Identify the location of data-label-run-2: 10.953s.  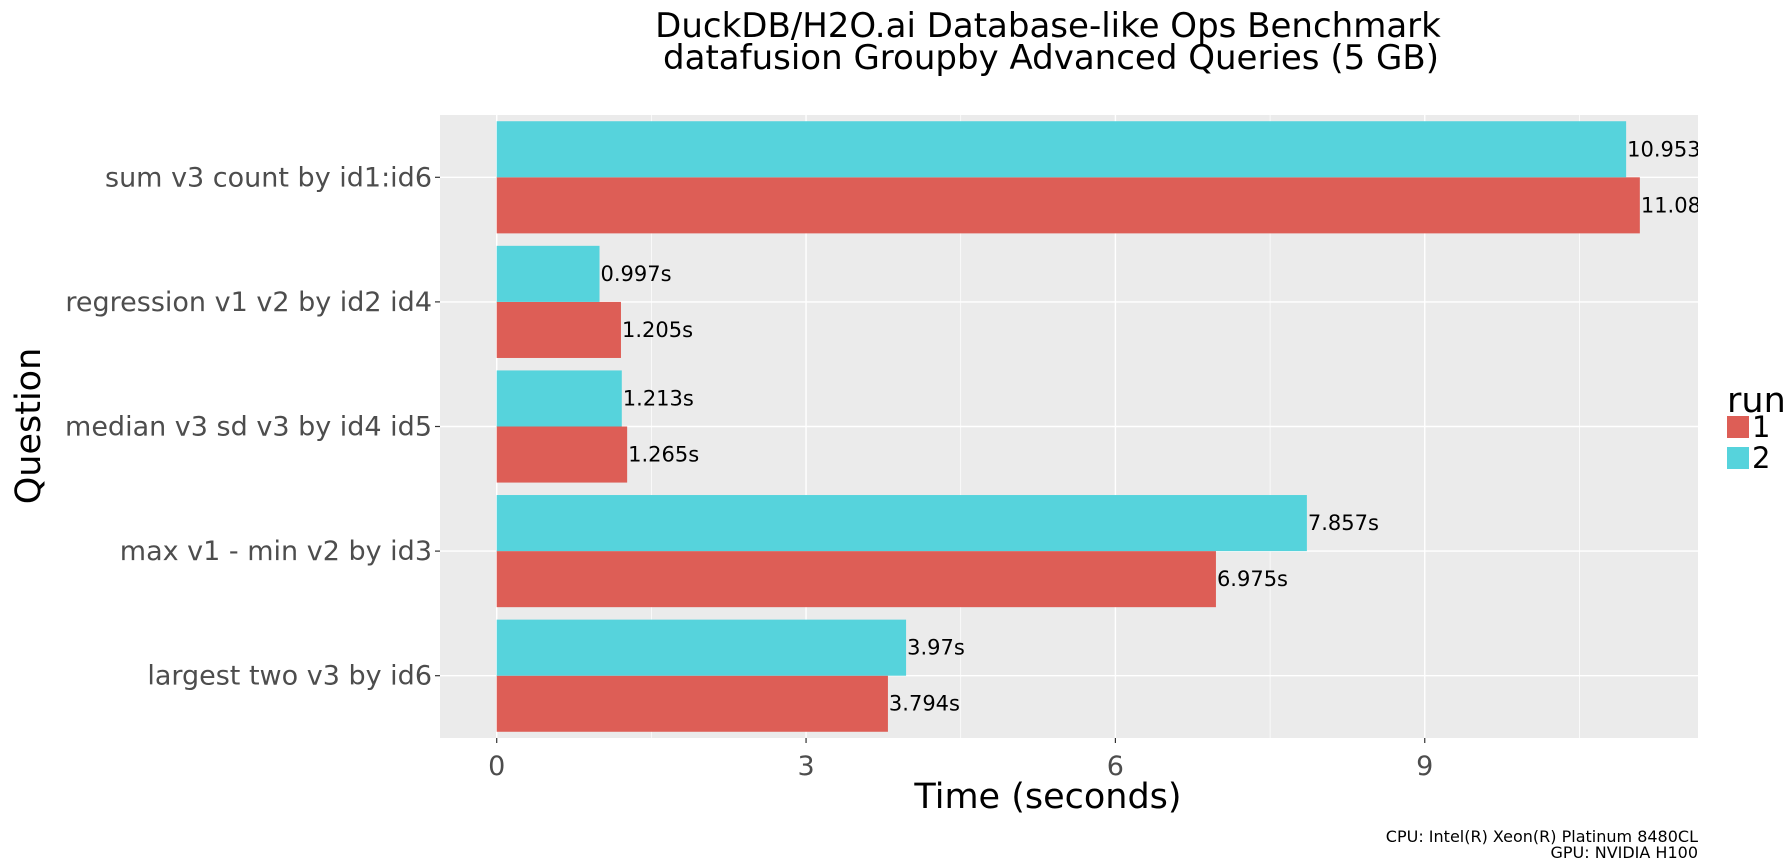
(1669, 149).